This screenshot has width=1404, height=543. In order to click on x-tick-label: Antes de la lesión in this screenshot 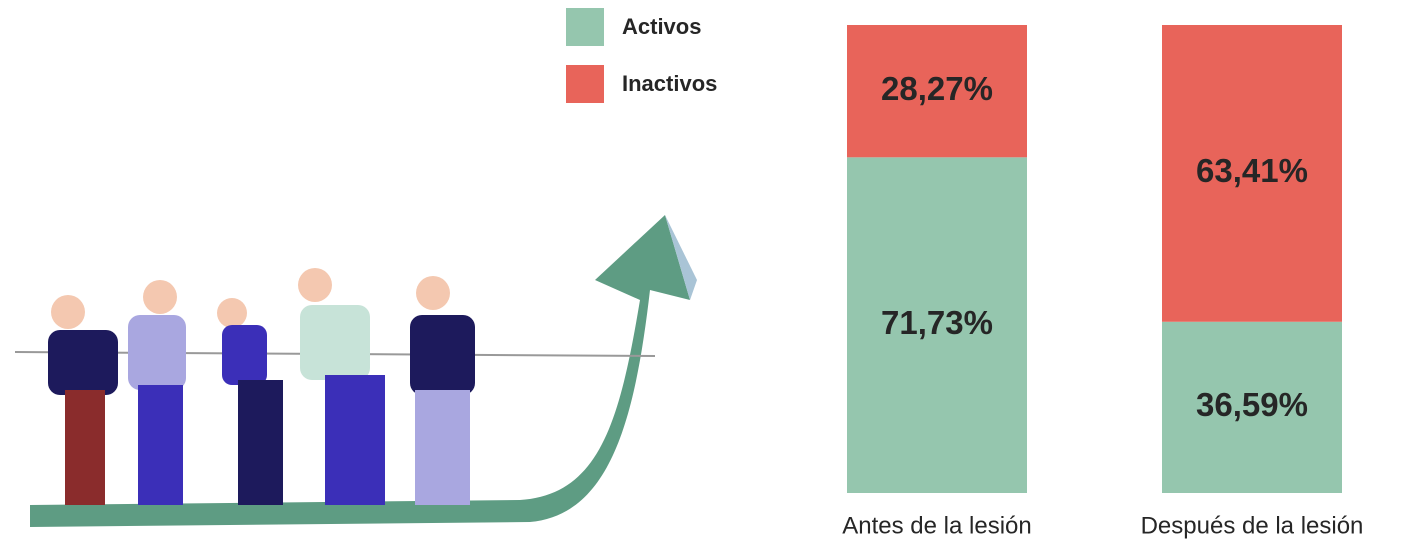, I will do `click(936, 525)`.